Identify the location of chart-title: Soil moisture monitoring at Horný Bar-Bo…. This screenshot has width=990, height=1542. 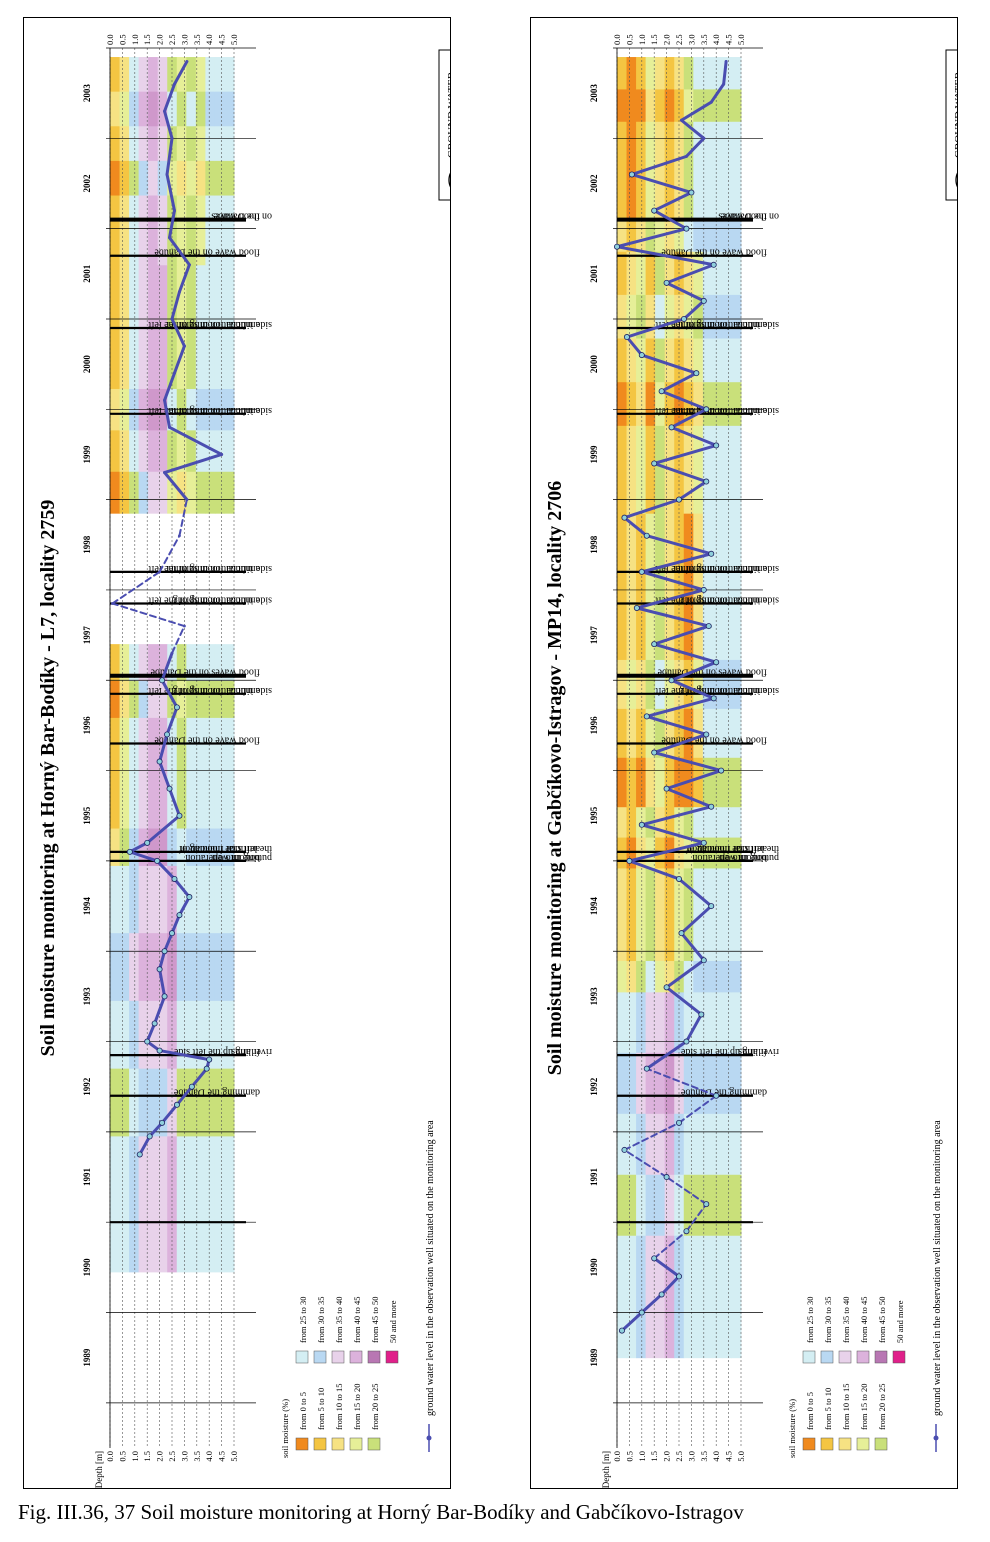
(48, 778).